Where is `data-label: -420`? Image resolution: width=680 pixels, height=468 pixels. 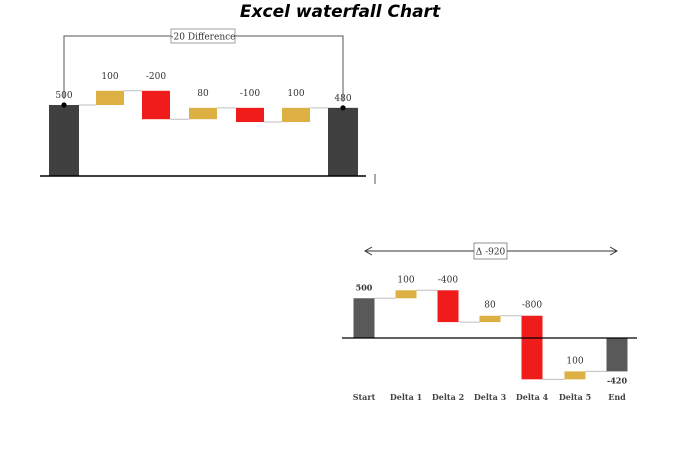
data-label: -420 is located at coordinates (617, 380).